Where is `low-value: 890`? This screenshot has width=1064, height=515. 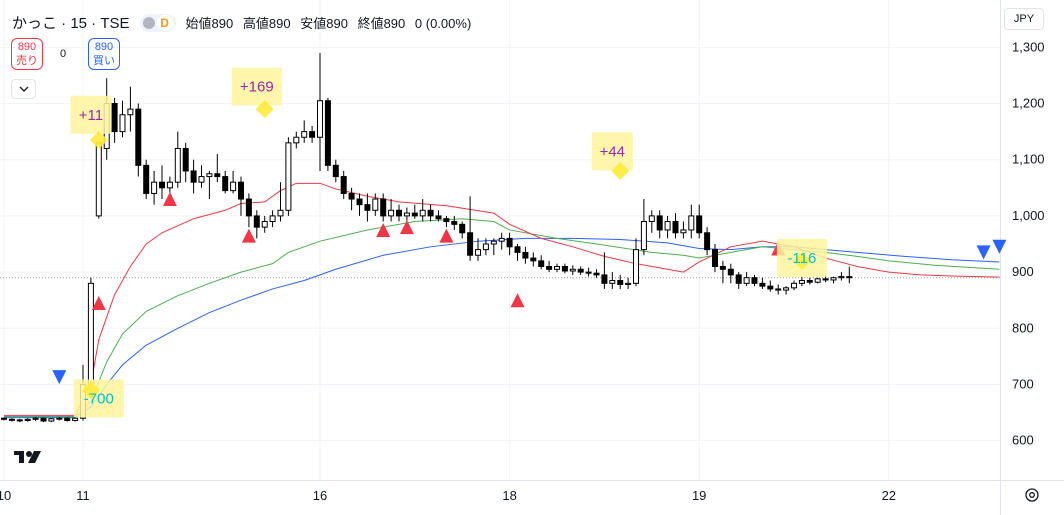
low-value: 890 is located at coordinates (337, 23).